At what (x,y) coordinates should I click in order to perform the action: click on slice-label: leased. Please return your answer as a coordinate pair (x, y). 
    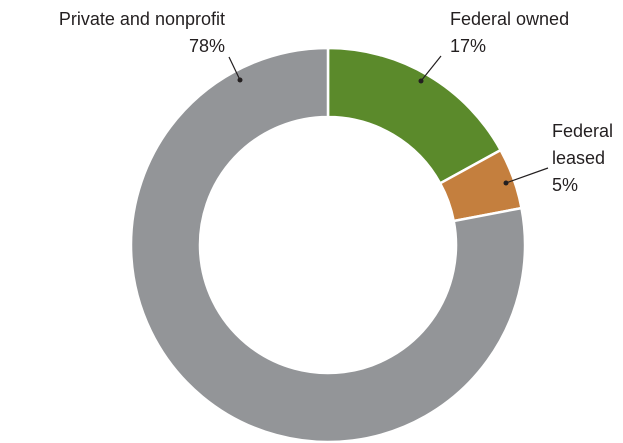
    Looking at the image, I should click on (578, 158).